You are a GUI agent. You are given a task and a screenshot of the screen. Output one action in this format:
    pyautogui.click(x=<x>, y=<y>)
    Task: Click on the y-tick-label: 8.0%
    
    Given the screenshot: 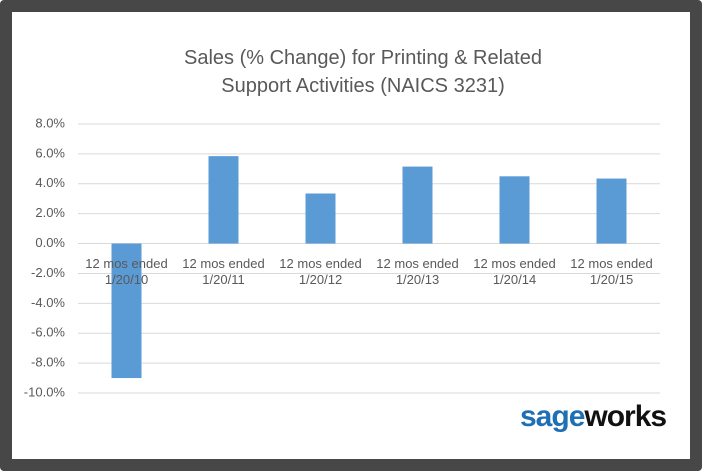 What is the action you would take?
    pyautogui.click(x=50, y=122)
    